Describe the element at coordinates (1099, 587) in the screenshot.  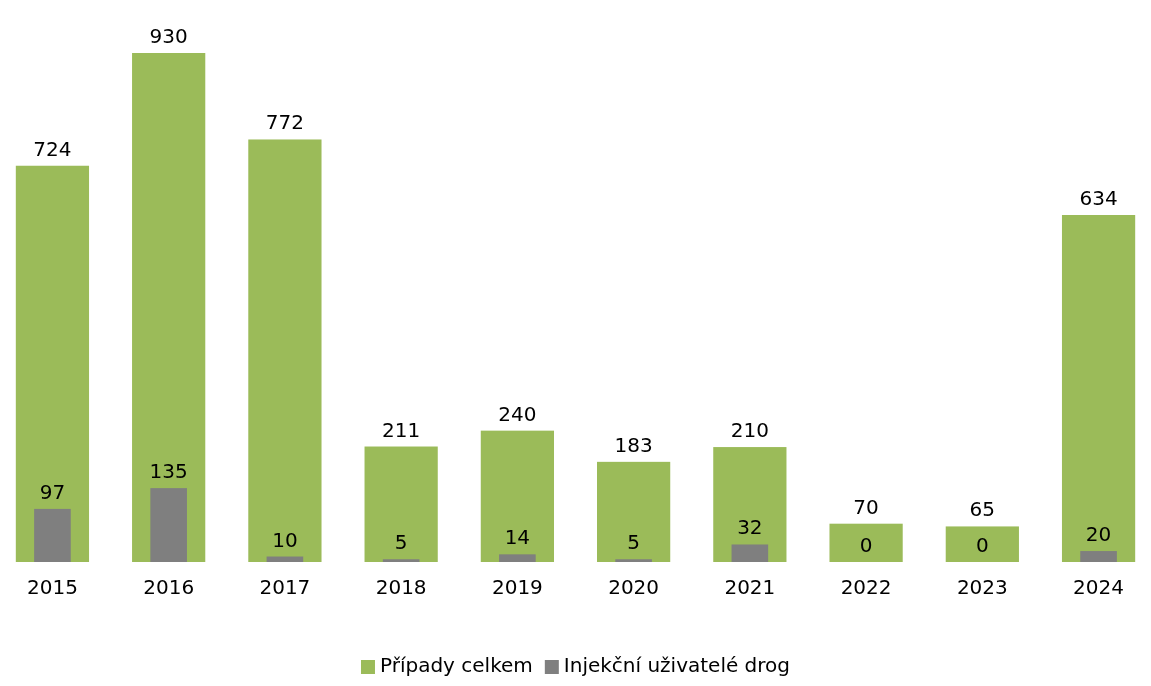
I see `x-tick-label: 2024` at that location.